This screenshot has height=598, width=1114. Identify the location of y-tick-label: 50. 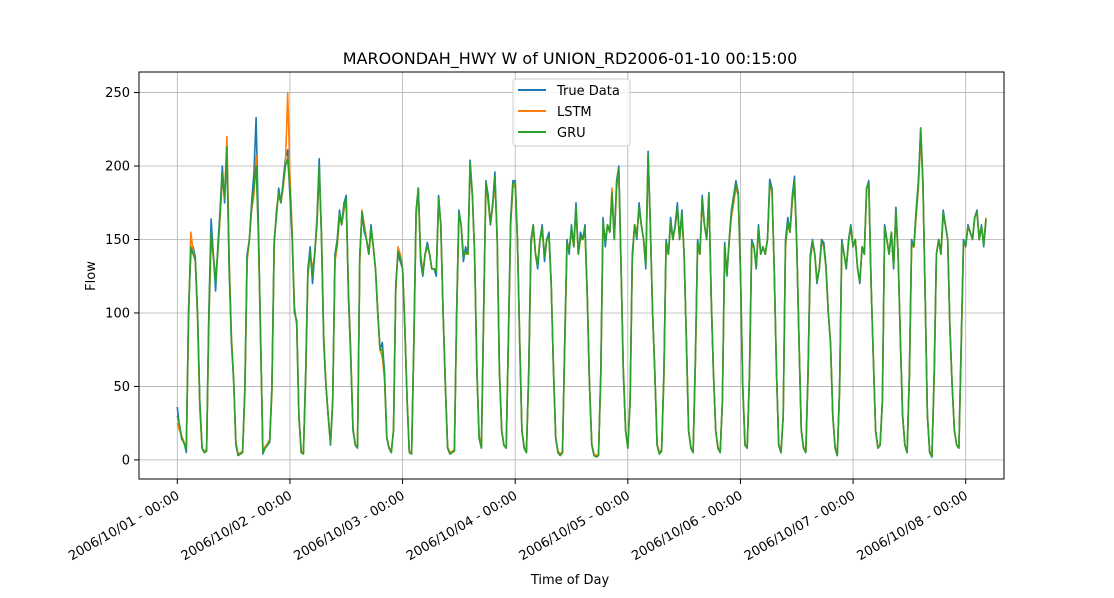
(121, 387).